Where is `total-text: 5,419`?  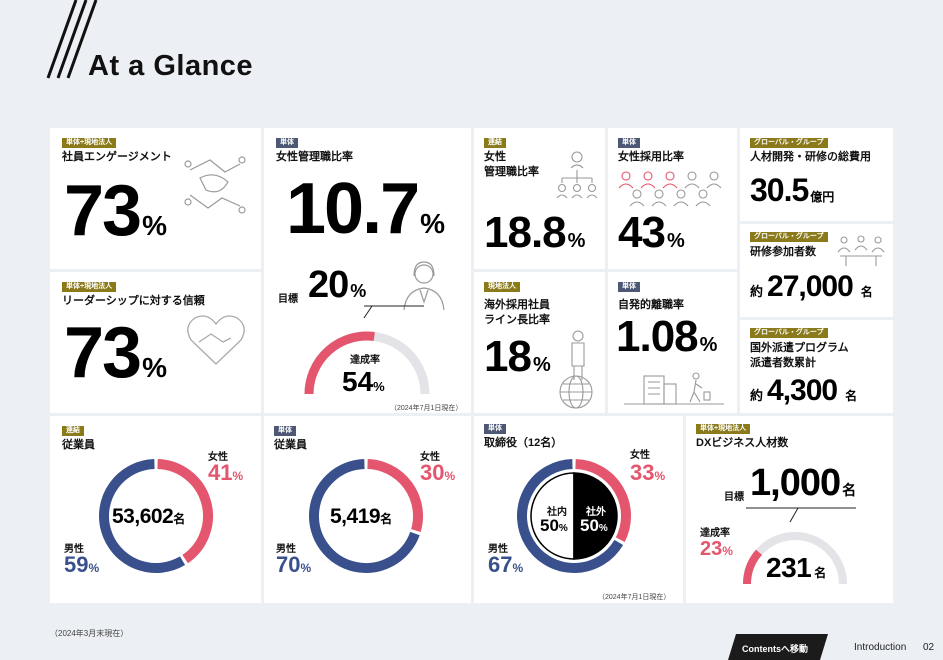
total-text: 5,419 is located at coordinates (355, 516).